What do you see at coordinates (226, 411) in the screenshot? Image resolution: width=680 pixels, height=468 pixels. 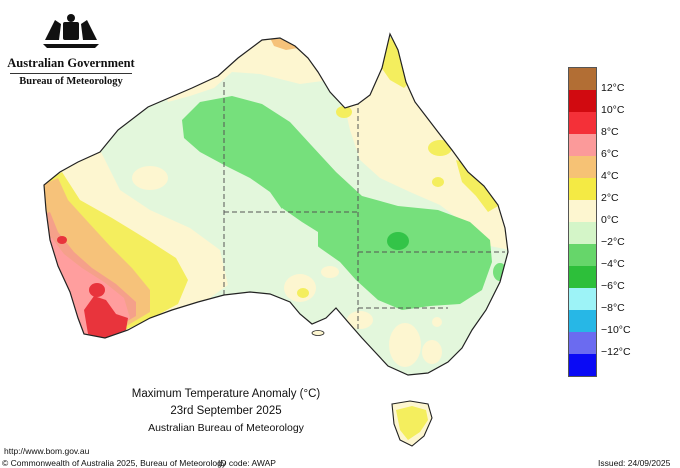 I see `map-date: 23rd September 2025` at bounding box center [226, 411].